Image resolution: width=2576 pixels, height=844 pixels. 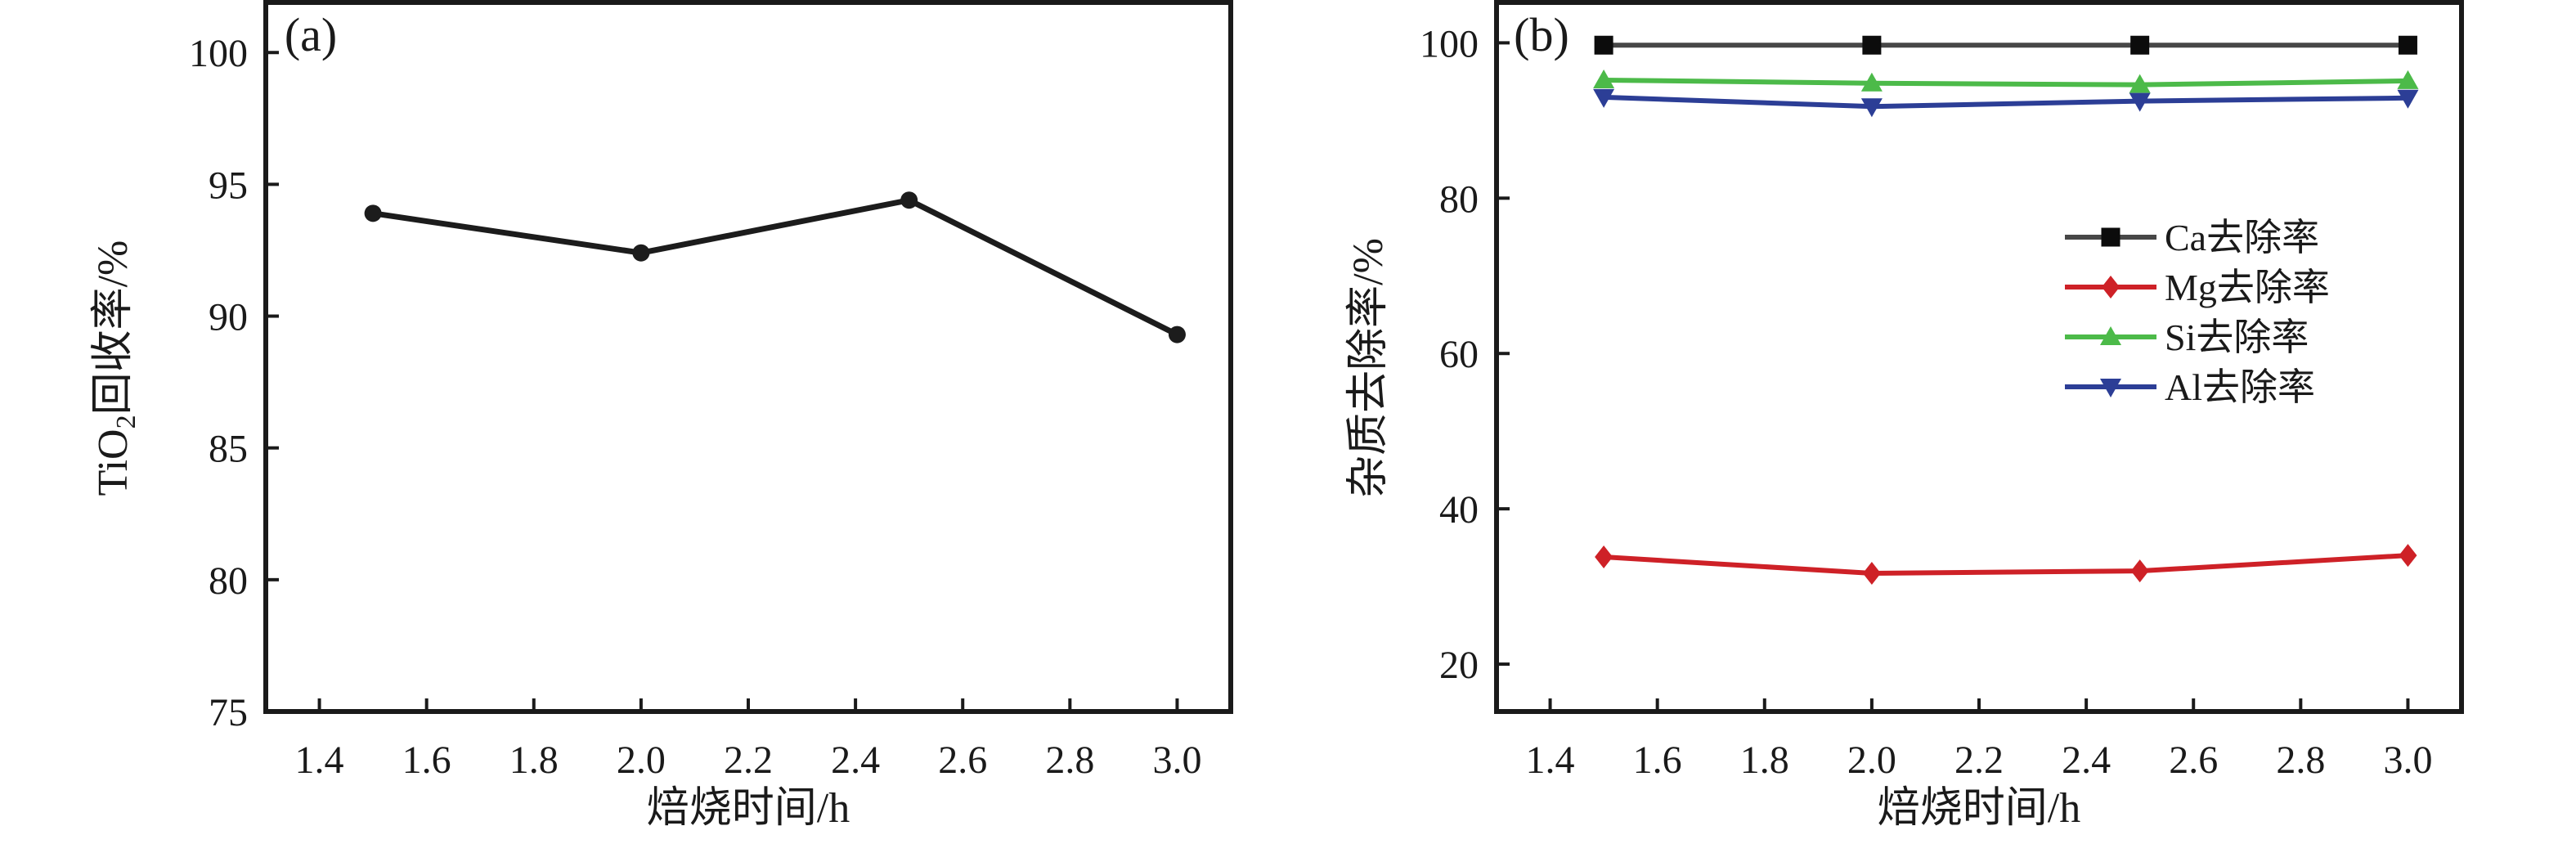 I want to click on y-tick-label: 75, so click(x=228, y=712).